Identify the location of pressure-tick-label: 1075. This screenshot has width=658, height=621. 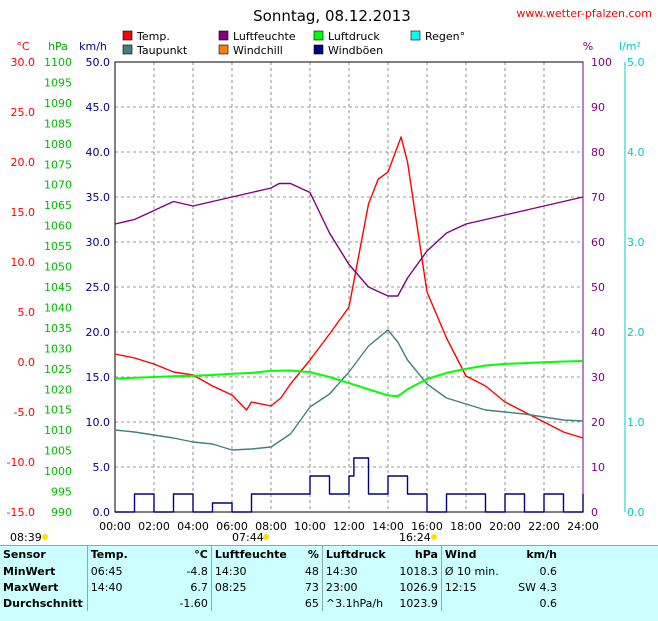
(58, 164).